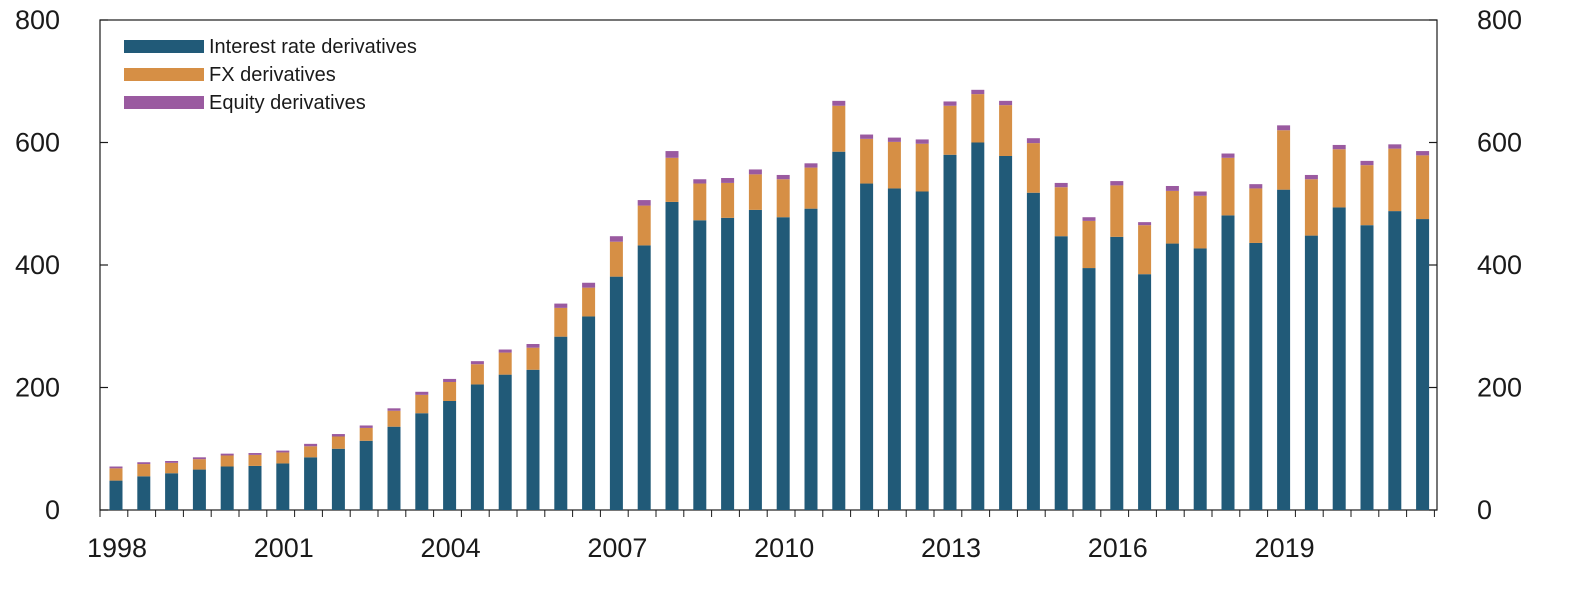 This screenshot has height=593, width=1594. Describe the element at coordinates (366, 475) in the screenshot. I see `bar-interest-2002-H2` at that location.